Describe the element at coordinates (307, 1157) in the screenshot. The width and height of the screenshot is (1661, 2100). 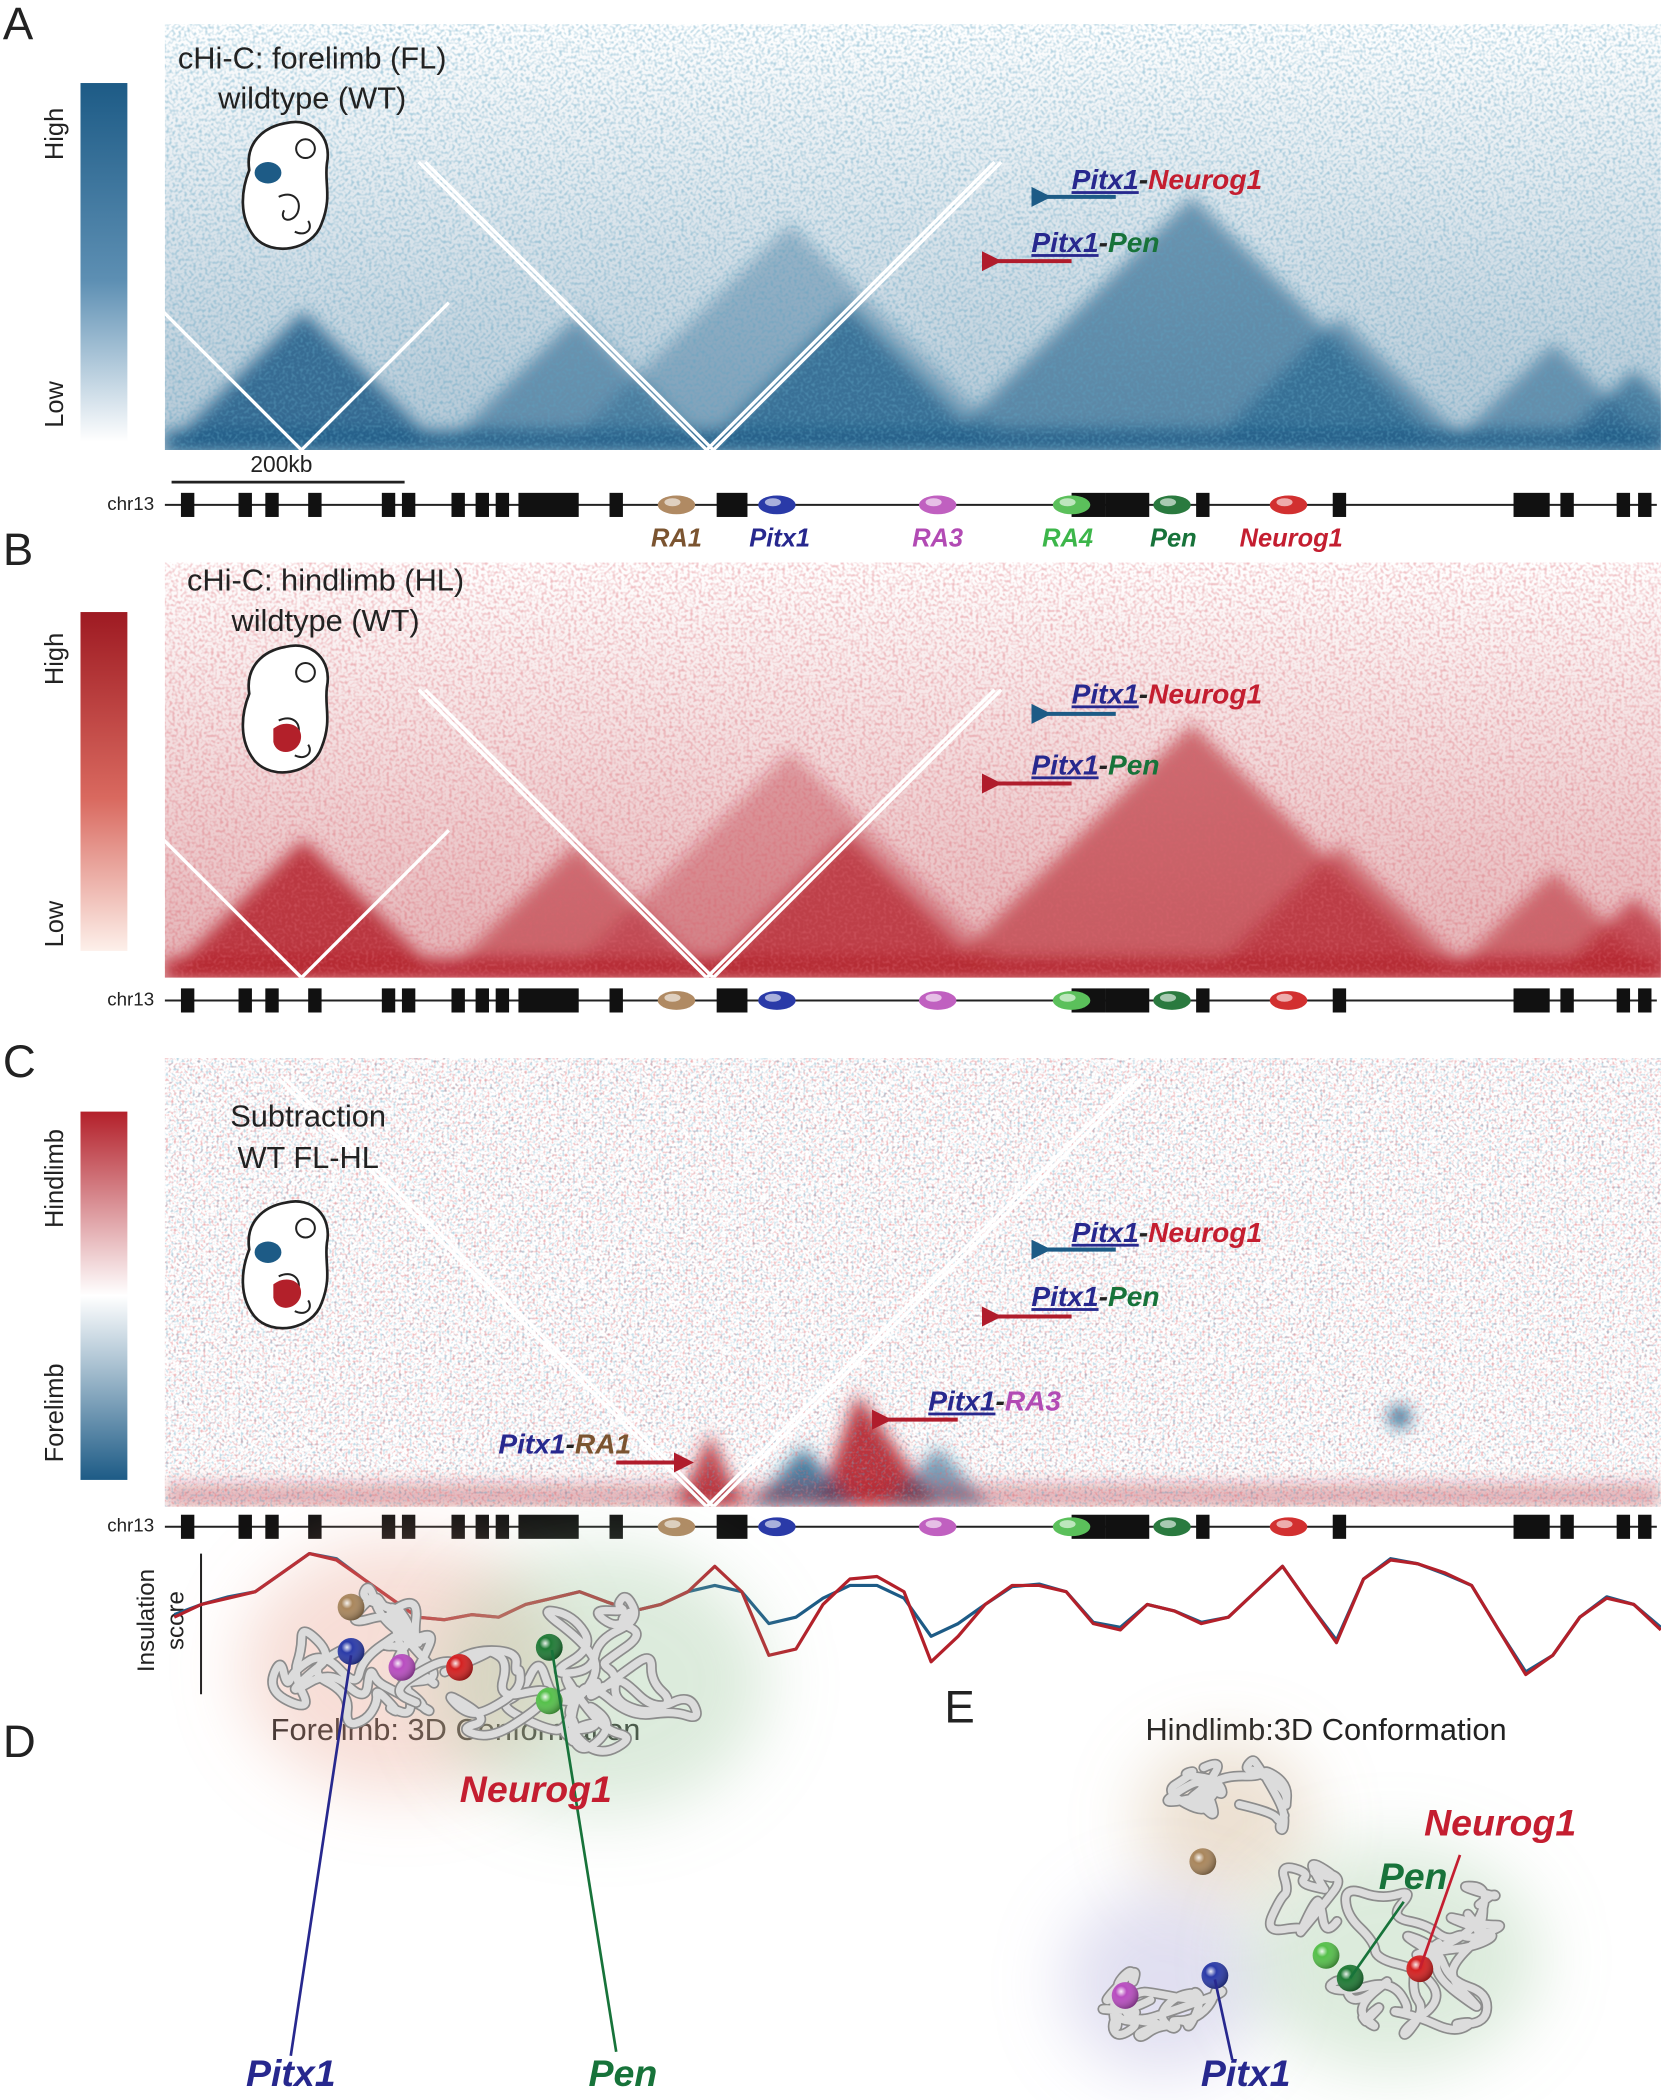
I see `panel-title: WT FL-HL` at that location.